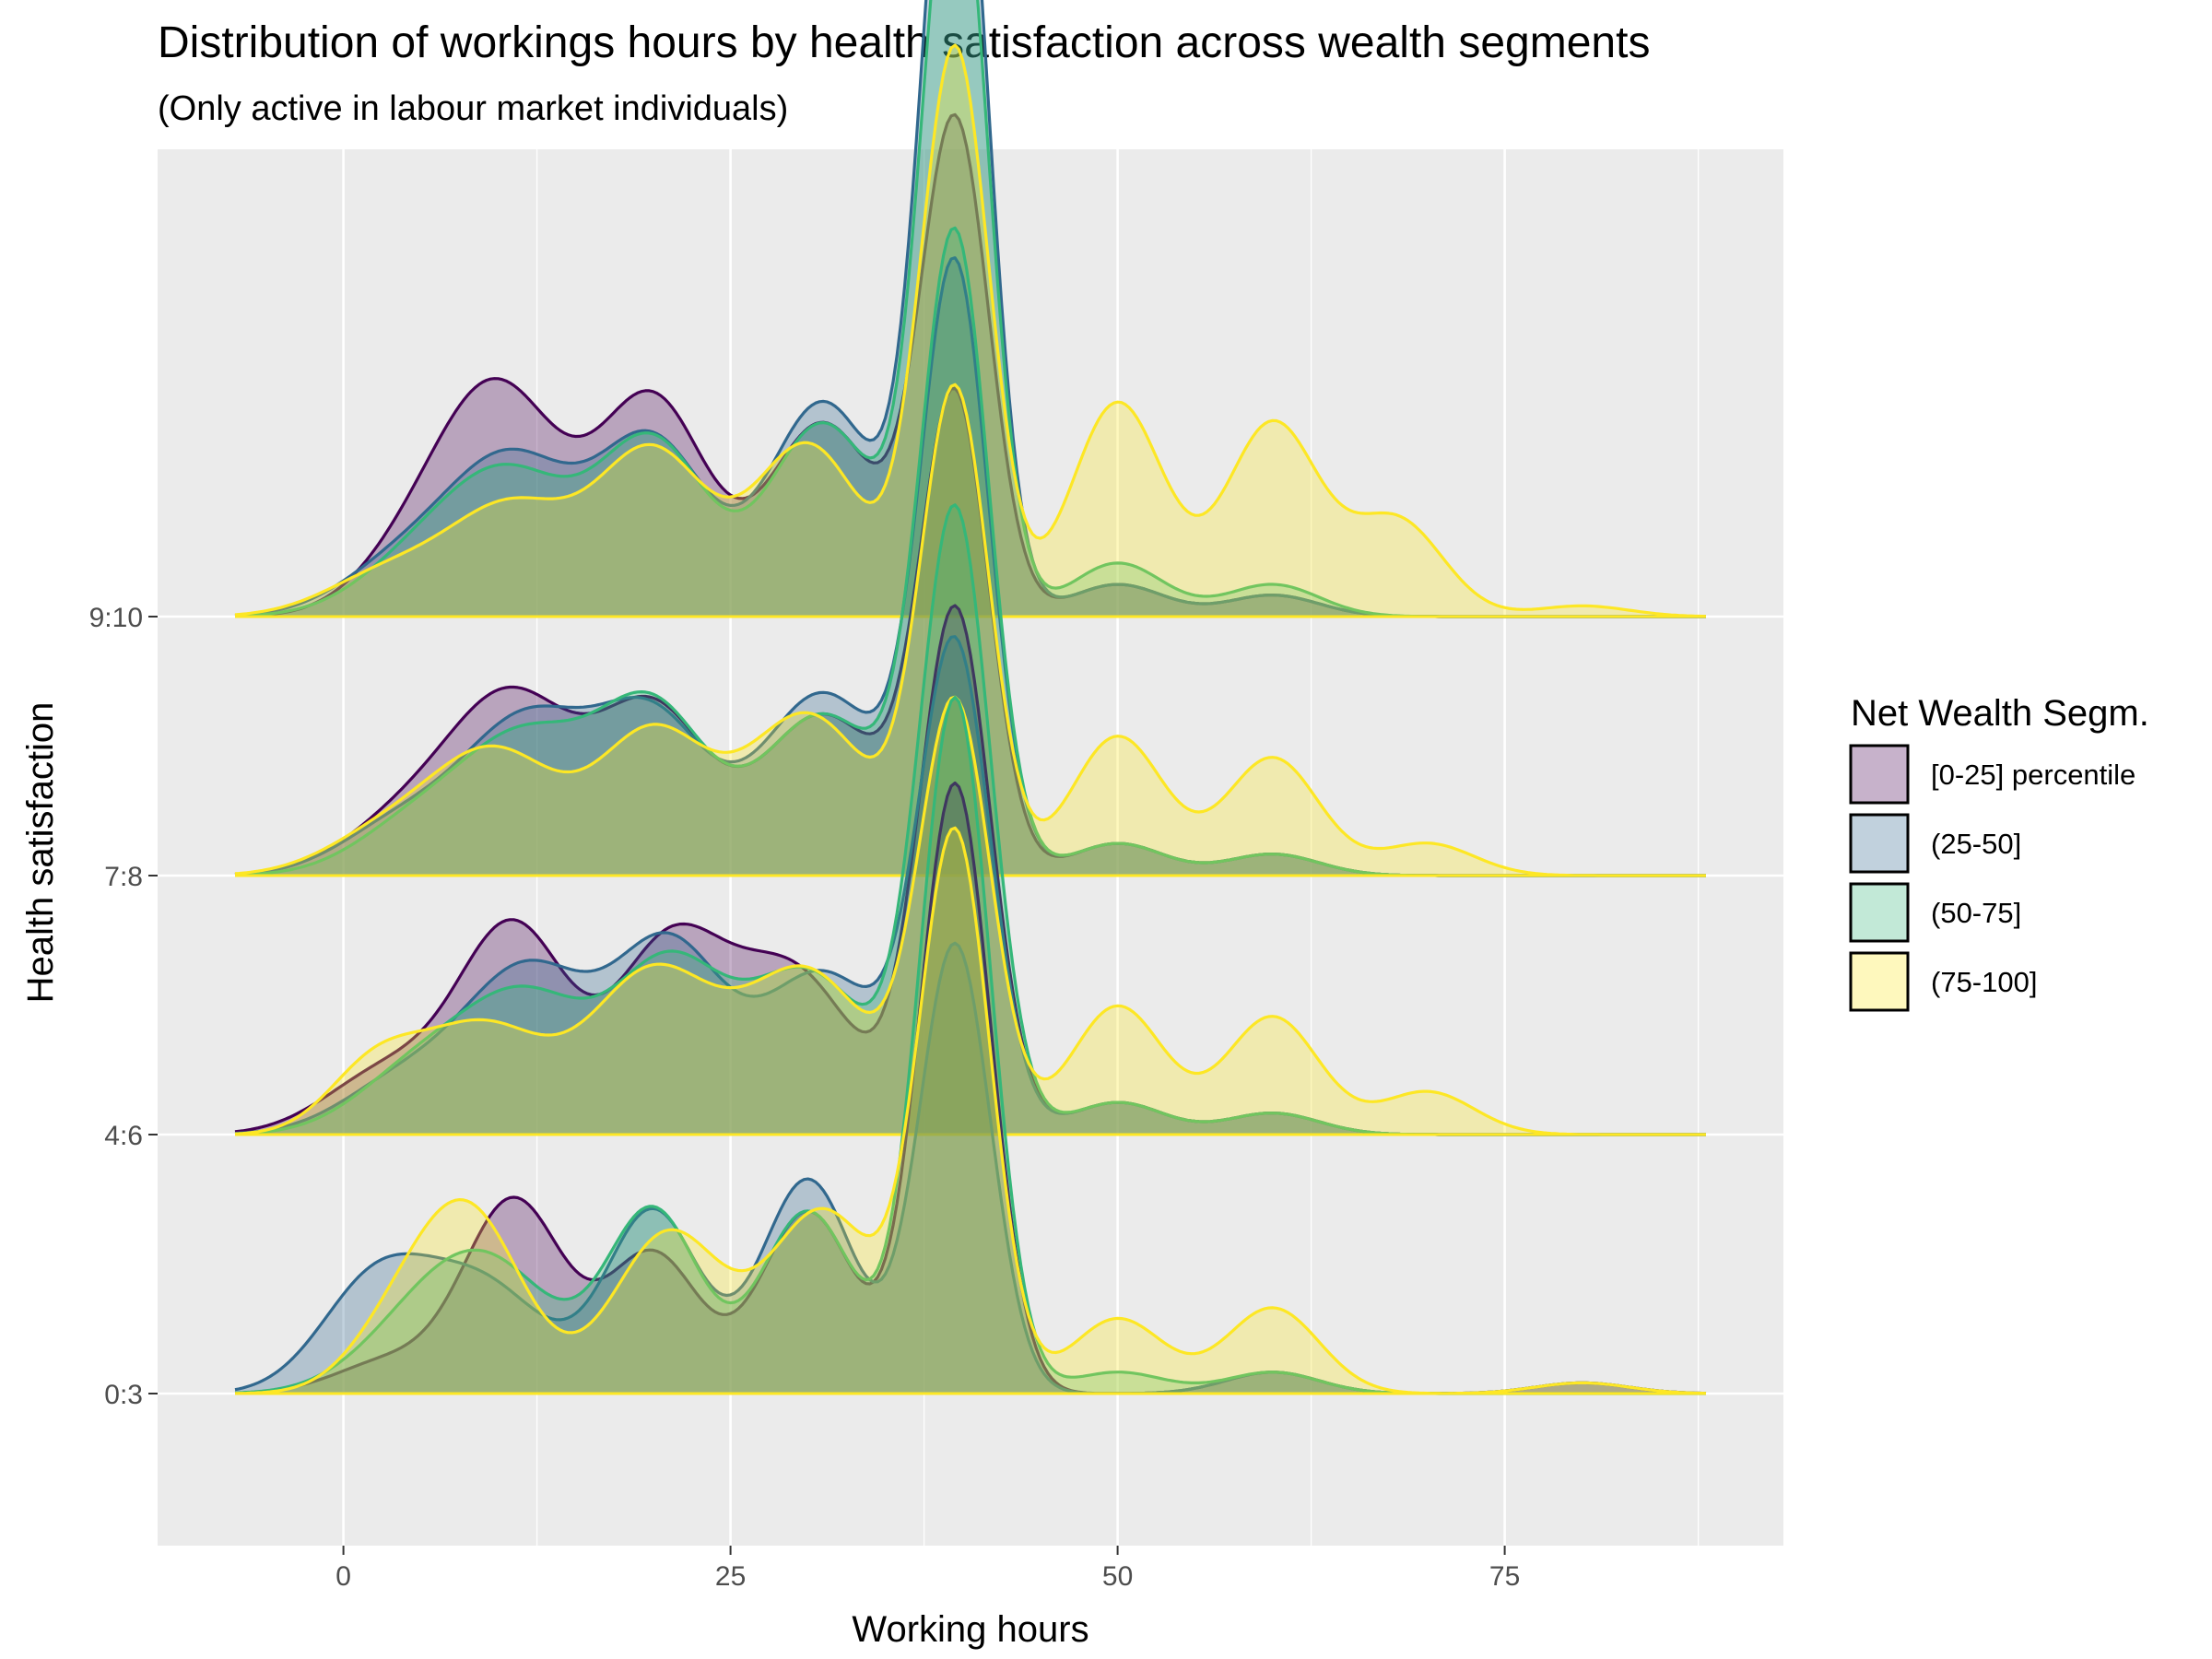  Describe the element at coordinates (2033, 775) in the screenshot. I see `legend-label-1: [0-25] percentile` at that location.